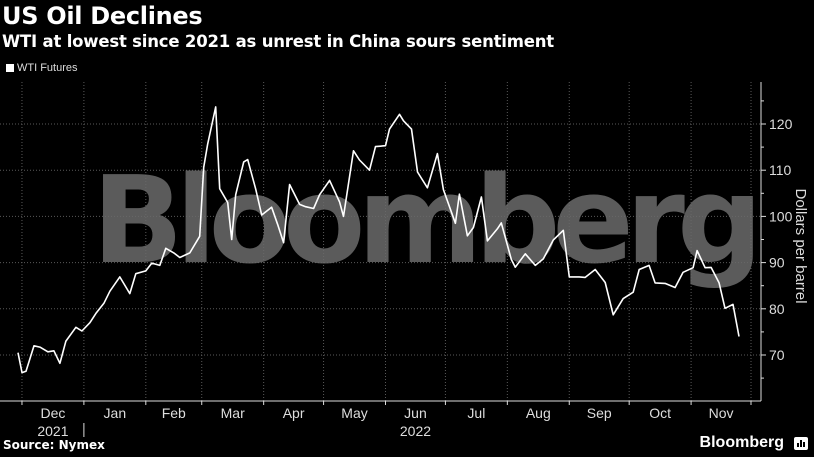 The height and width of the screenshot is (457, 814). I want to click on y-tick-label: 70, so click(777, 355).